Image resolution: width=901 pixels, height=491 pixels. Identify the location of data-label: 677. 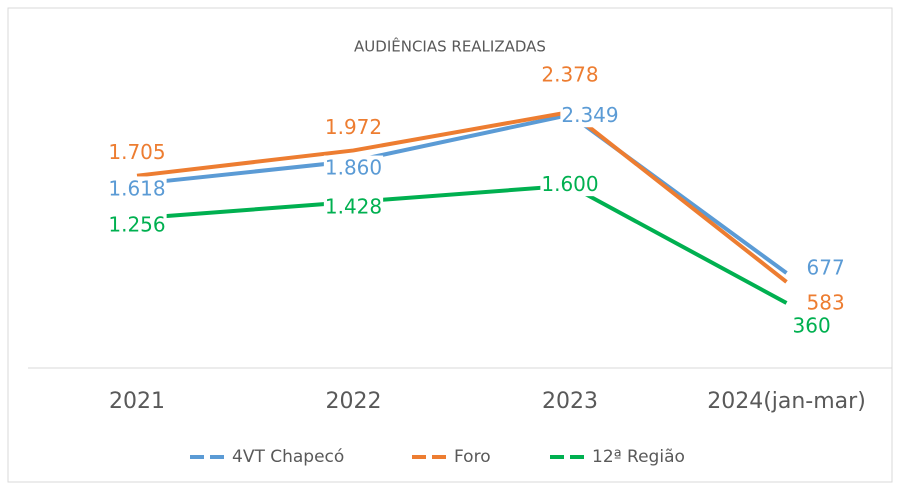
(826, 267).